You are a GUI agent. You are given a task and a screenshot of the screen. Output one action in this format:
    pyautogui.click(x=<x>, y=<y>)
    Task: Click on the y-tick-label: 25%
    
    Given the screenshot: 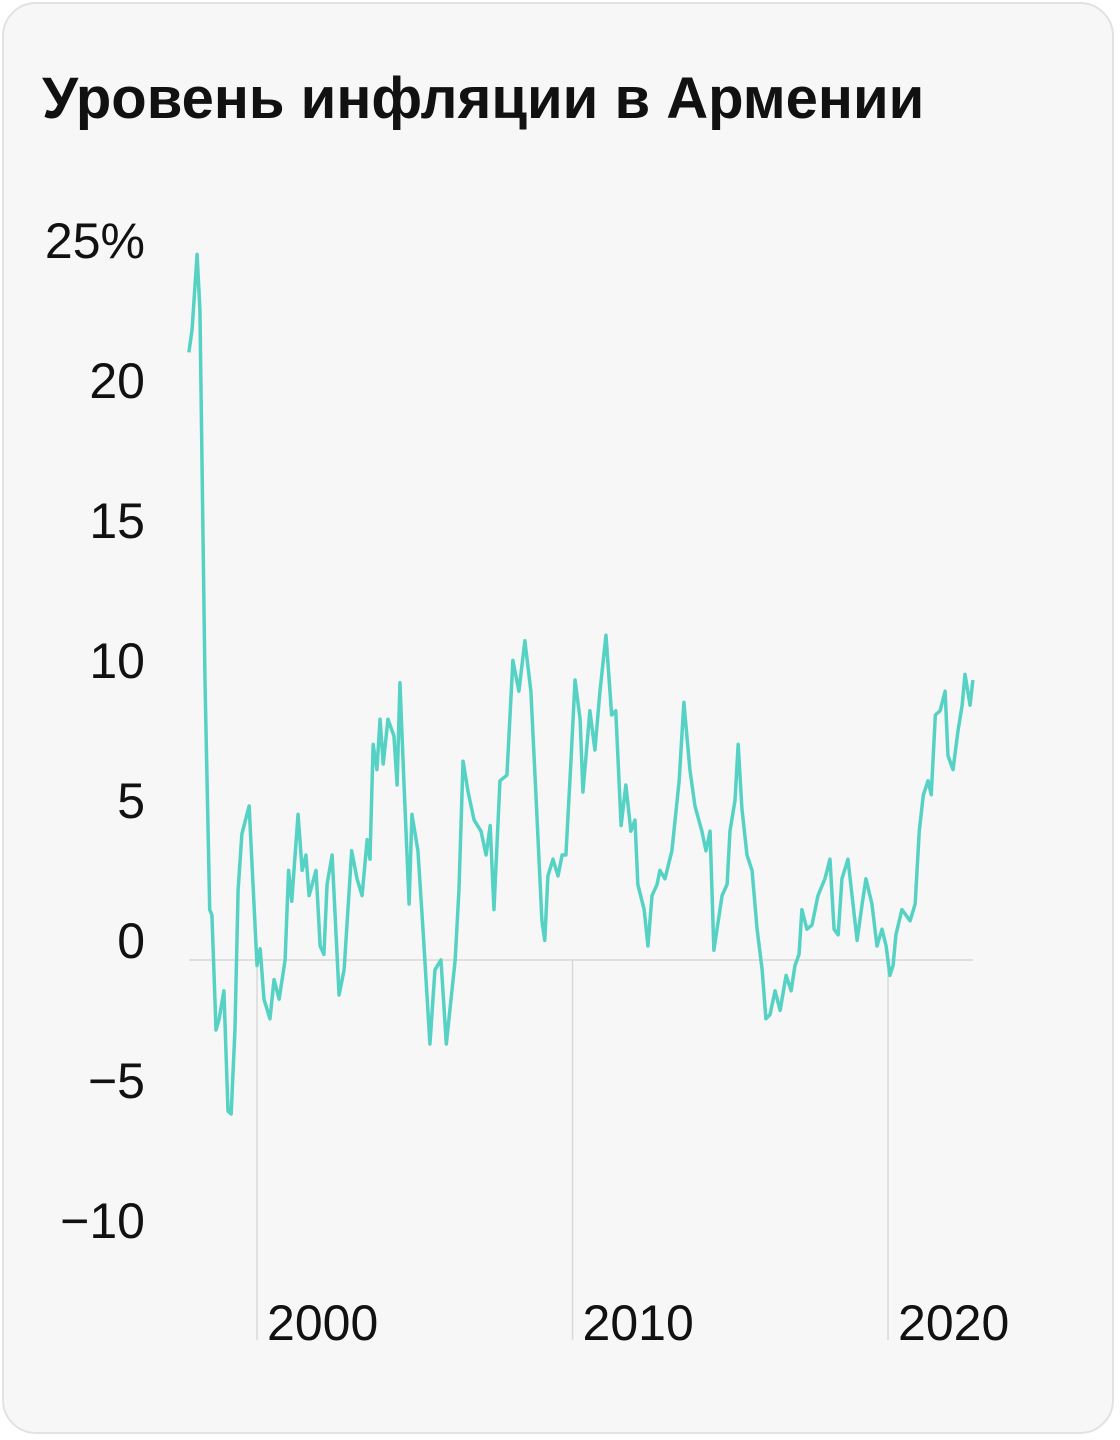 What is the action you would take?
    pyautogui.click(x=95, y=241)
    